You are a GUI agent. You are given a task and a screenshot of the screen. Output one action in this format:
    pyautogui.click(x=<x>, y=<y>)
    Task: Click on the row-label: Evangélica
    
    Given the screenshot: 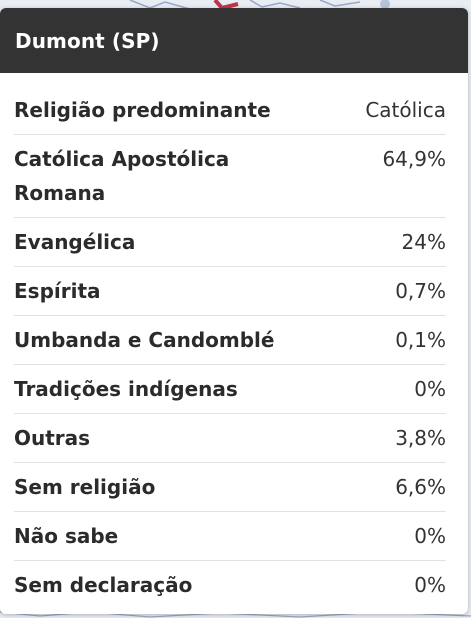 What is the action you would take?
    pyautogui.click(x=75, y=242)
    